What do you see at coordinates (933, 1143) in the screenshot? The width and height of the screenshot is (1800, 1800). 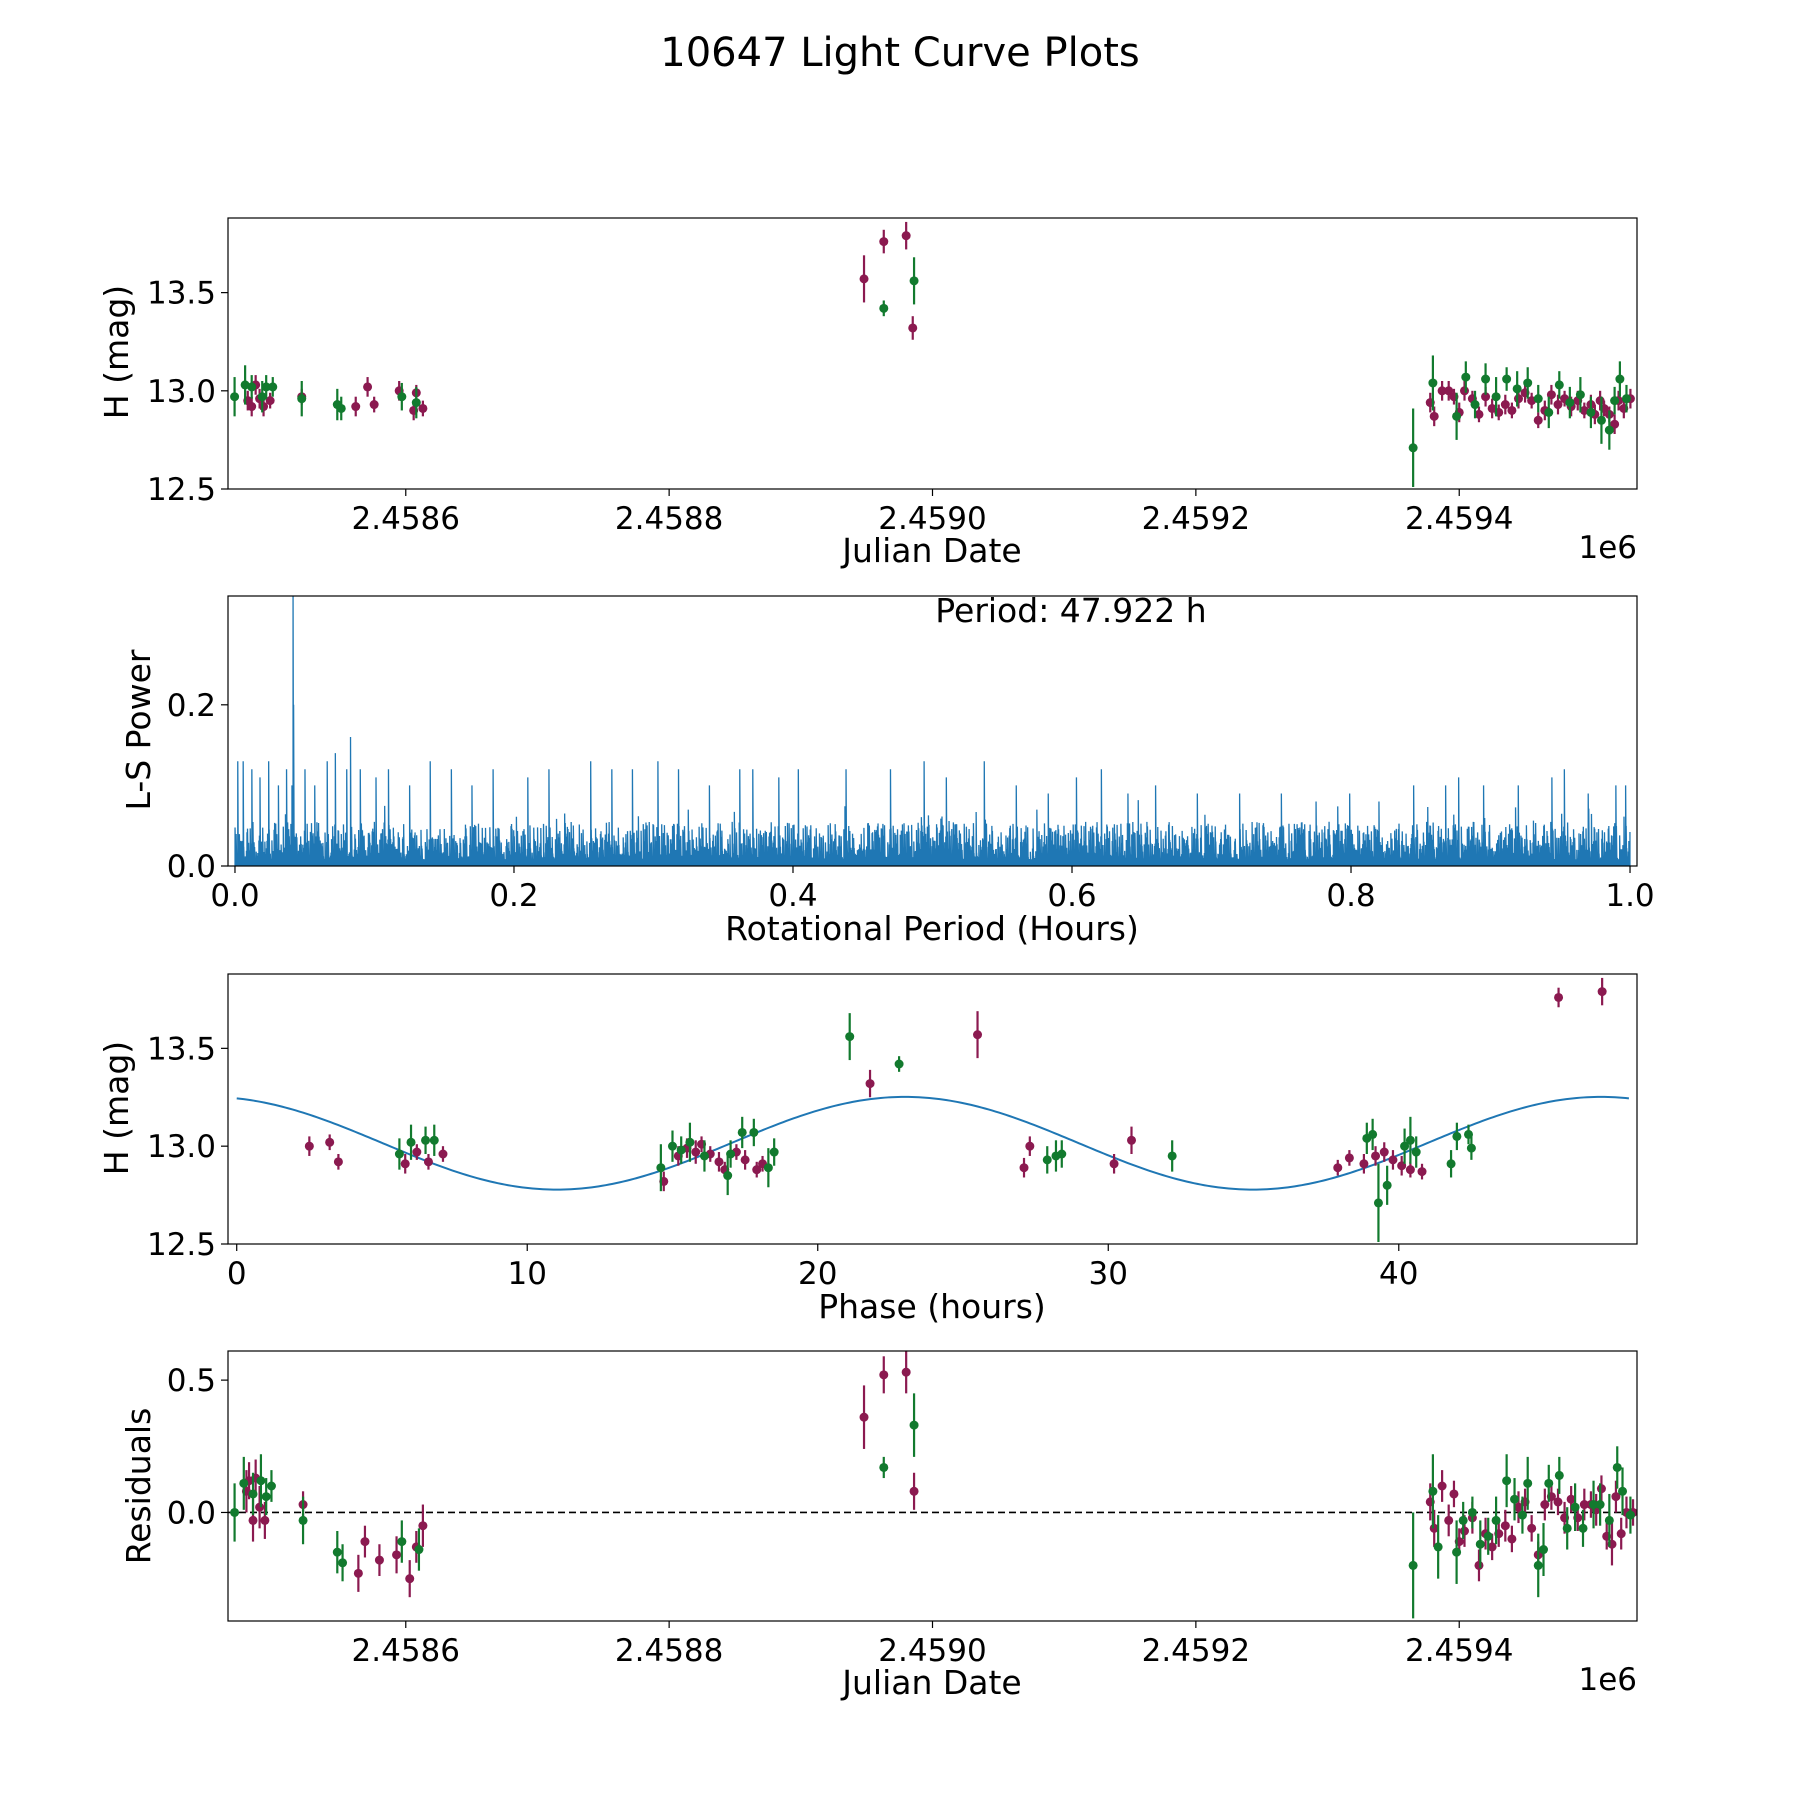 I see `model-fit-curve` at bounding box center [933, 1143].